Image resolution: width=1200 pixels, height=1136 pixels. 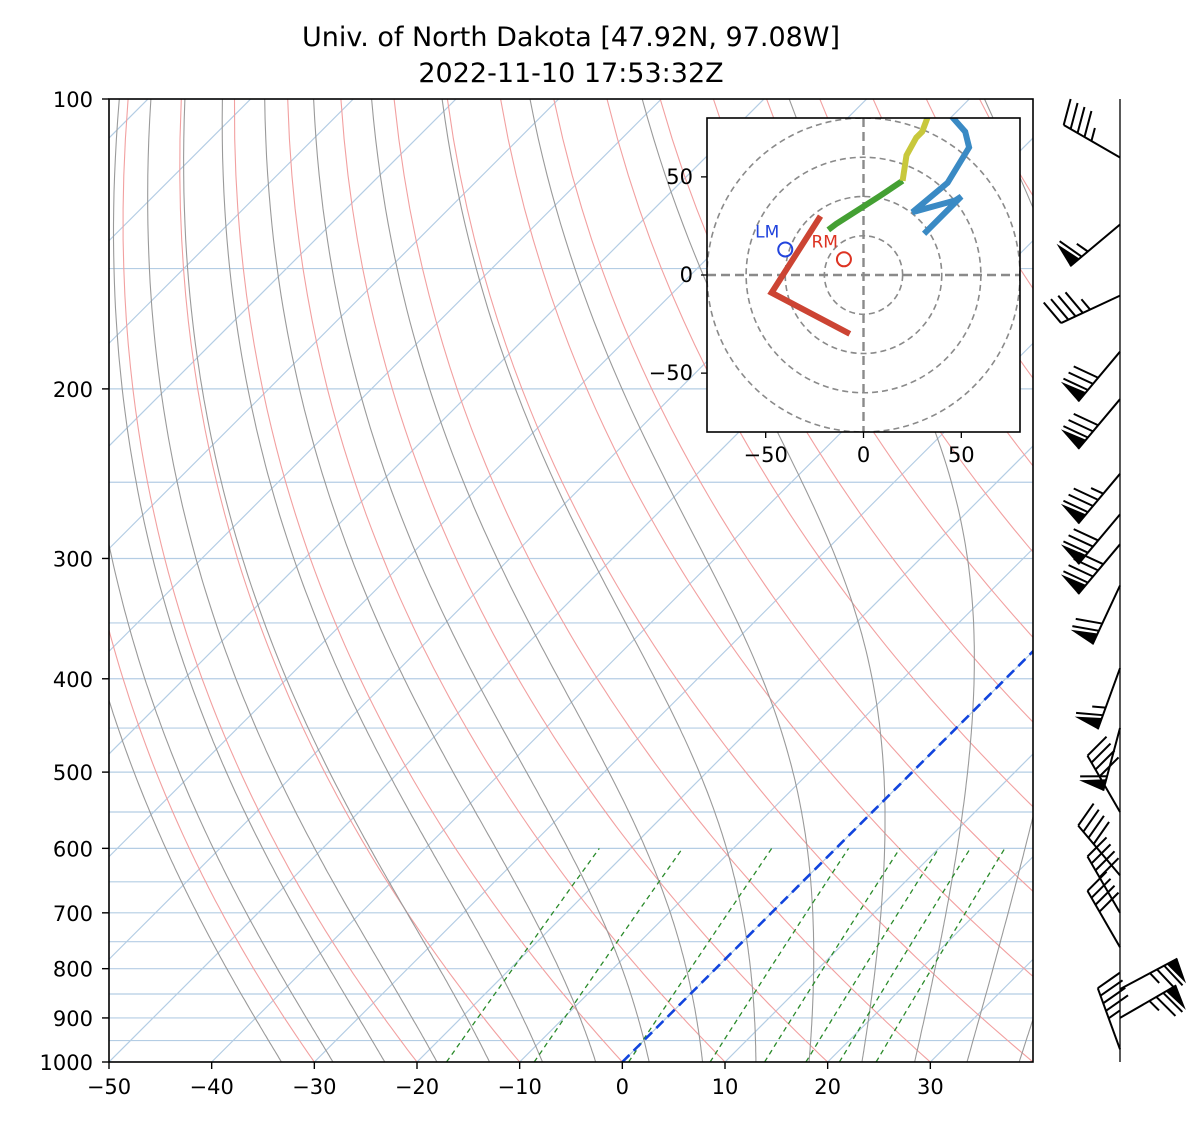 What do you see at coordinates (930, 1087) in the screenshot?
I see `x-tick-label: 30` at bounding box center [930, 1087].